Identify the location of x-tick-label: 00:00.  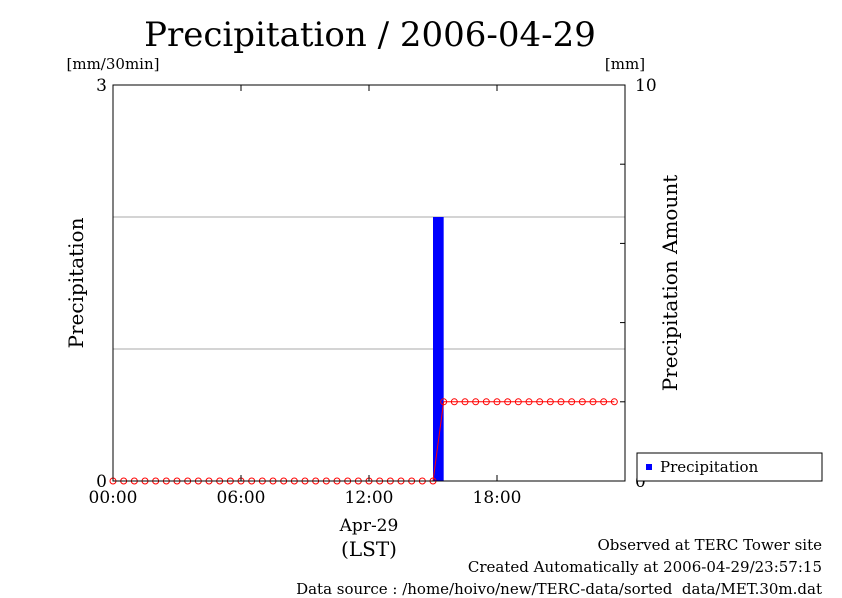
(113, 498).